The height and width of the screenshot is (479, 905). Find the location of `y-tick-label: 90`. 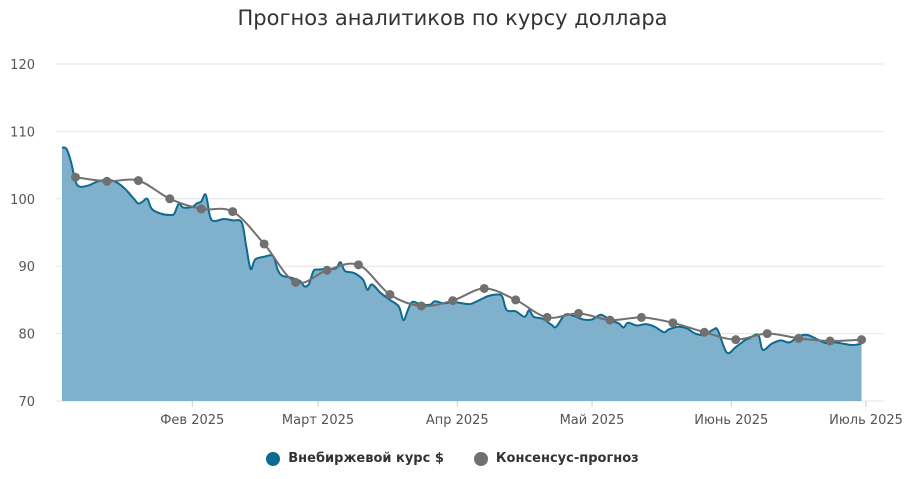

y-tick-label: 90 is located at coordinates (26, 267).